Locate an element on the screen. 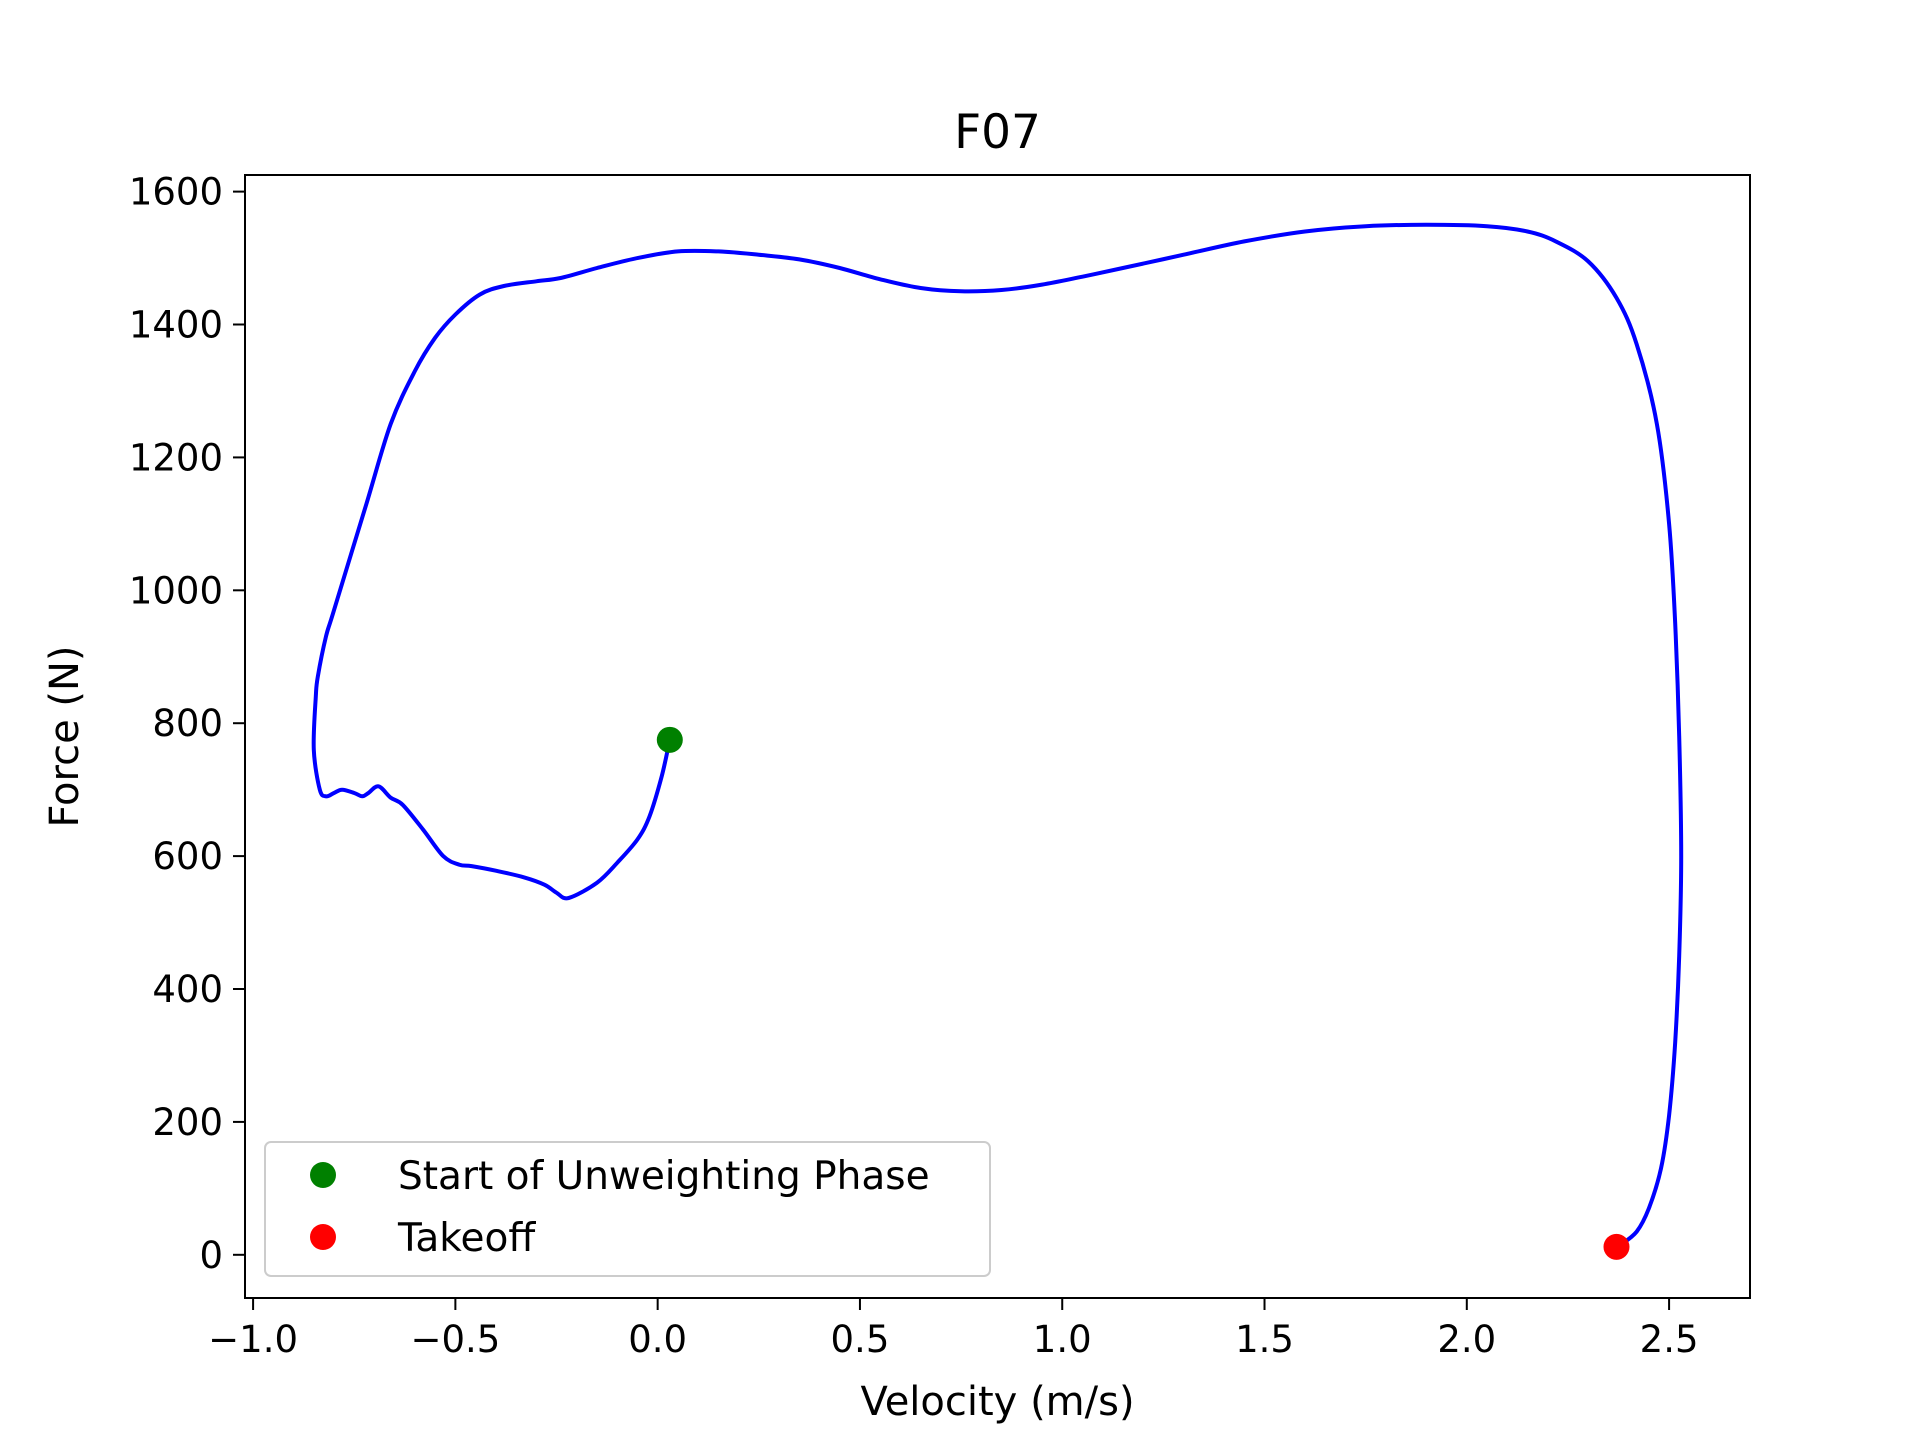  takeoff-marker is located at coordinates (1616, 1246).